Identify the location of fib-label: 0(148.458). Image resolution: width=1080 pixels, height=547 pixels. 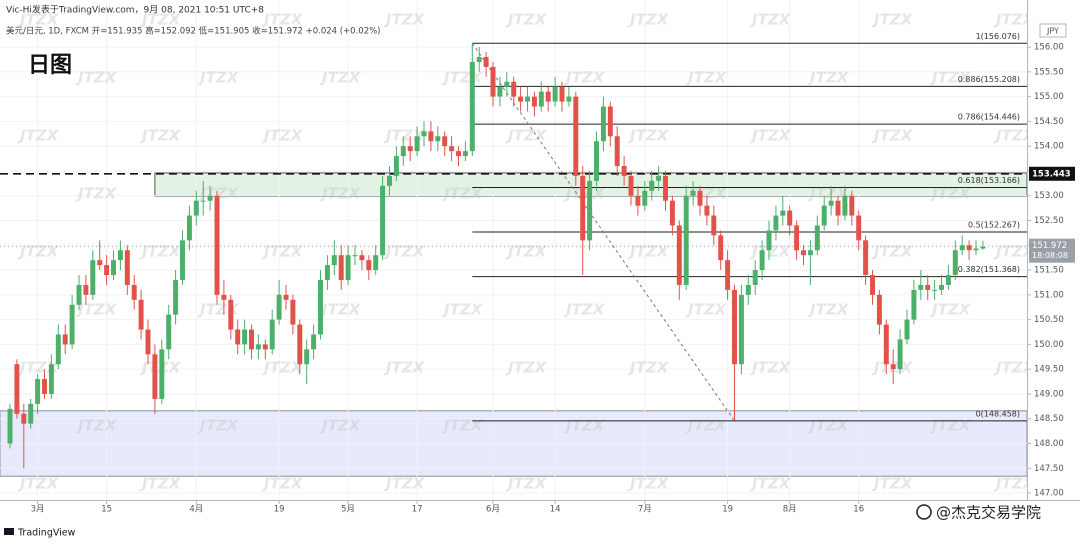
(998, 413).